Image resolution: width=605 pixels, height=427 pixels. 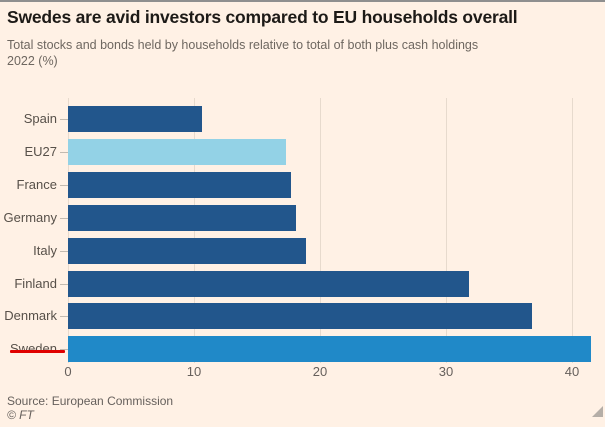 What do you see at coordinates (179, 185) in the screenshot?
I see `bar-france` at bounding box center [179, 185].